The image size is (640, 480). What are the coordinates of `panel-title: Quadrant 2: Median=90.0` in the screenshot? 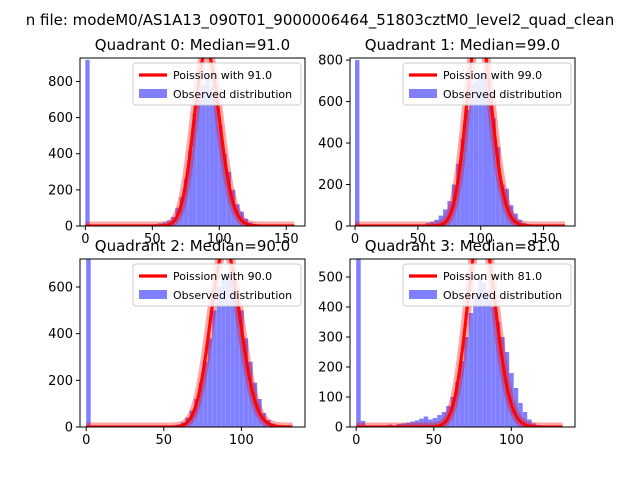 It's located at (192, 246).